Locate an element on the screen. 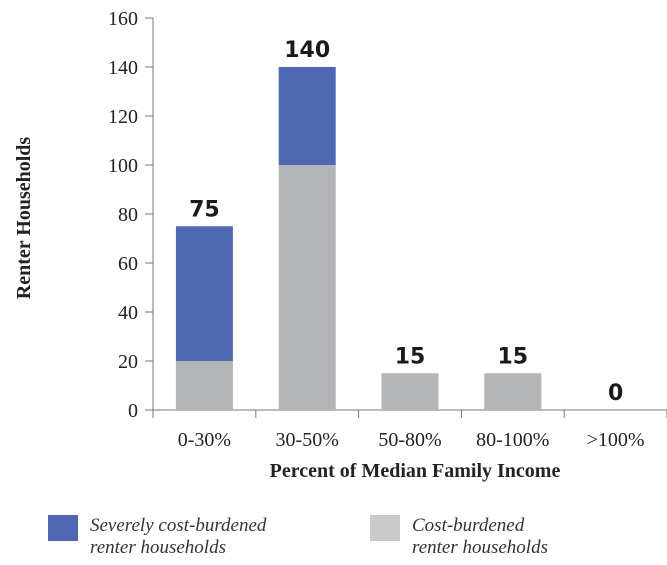  legend-swatch-severe is located at coordinates (63, 528).